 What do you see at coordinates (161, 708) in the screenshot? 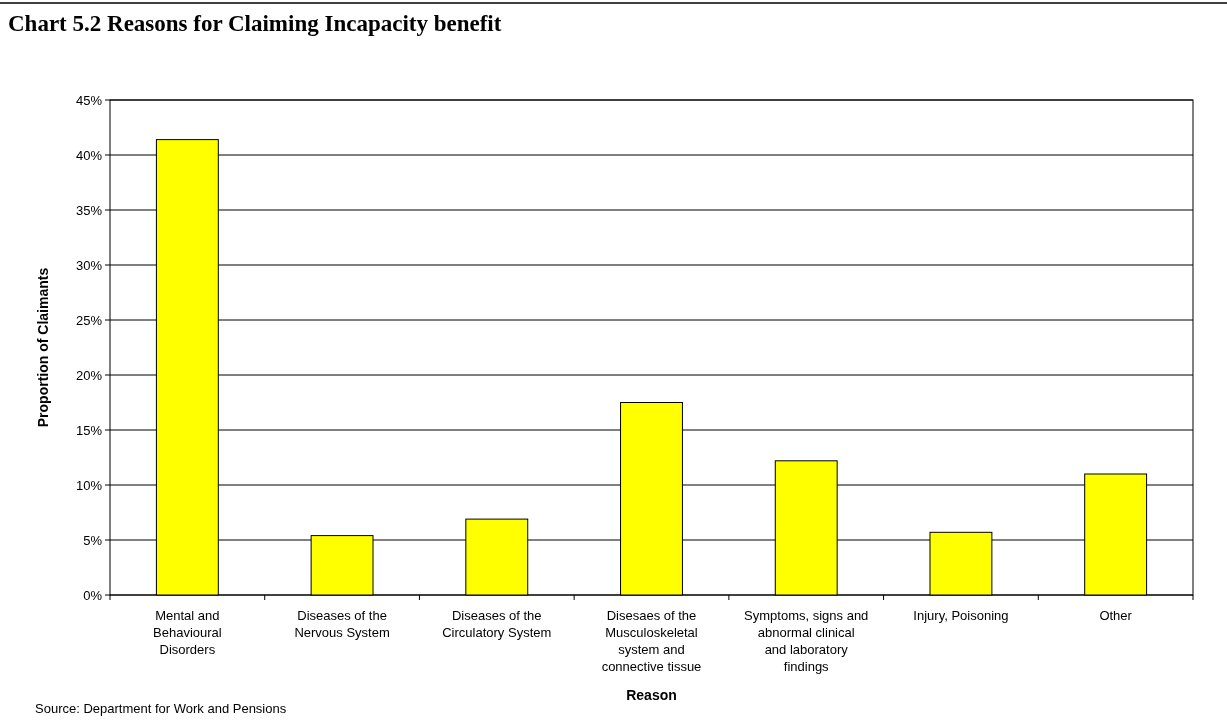
I see `source-note: Source: Department for Work and Pensions` at bounding box center [161, 708].